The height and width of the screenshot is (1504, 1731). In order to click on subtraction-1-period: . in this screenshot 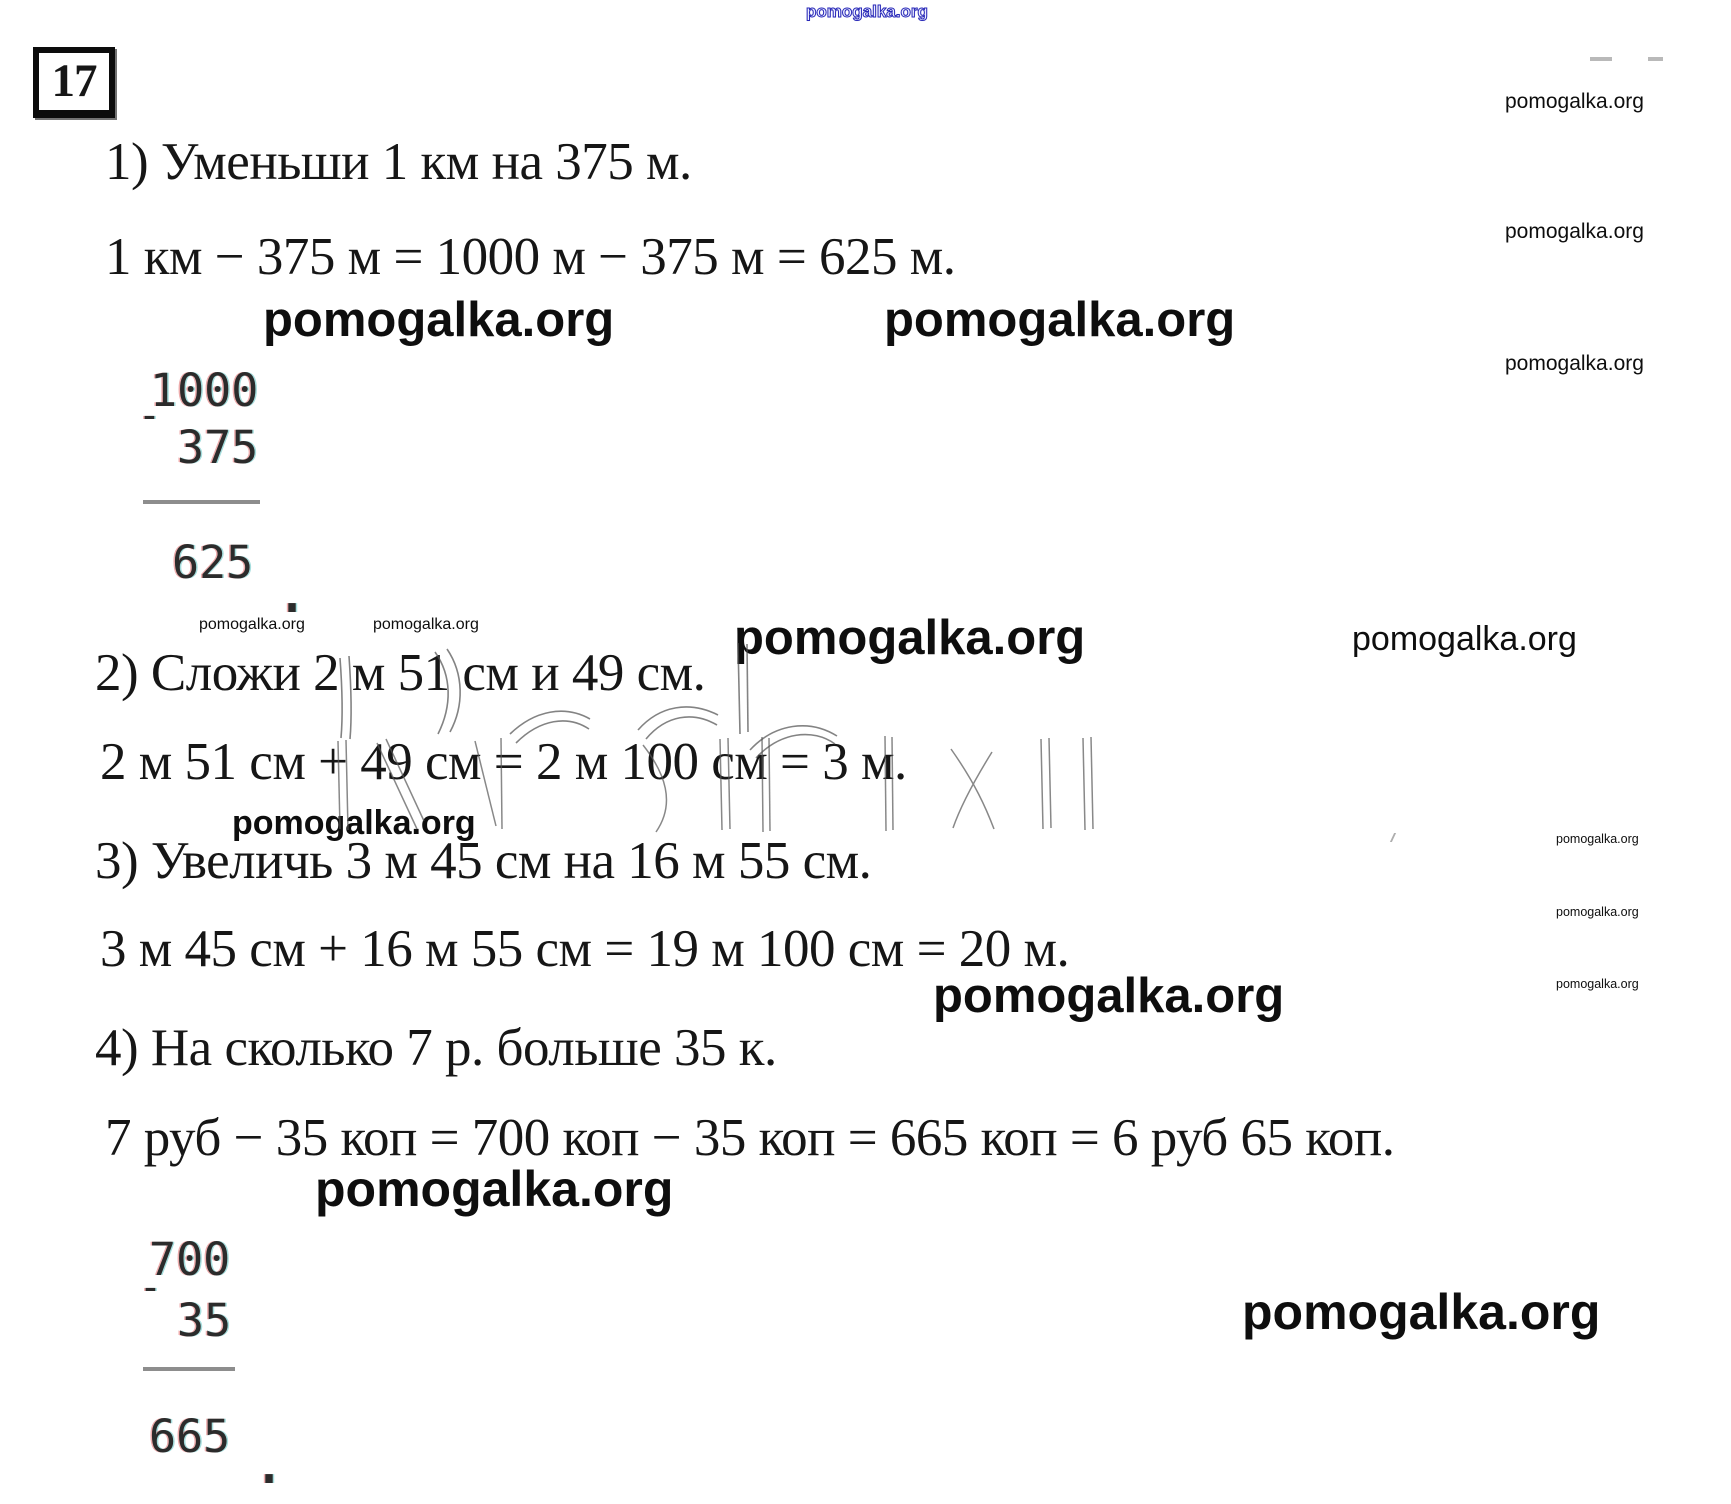, I will do `click(292, 592)`.